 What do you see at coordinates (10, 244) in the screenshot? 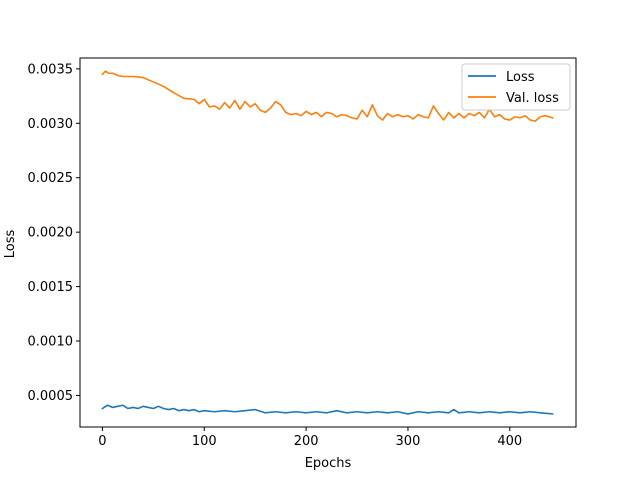
I see `y-axis-label: Loss` at bounding box center [10, 244].